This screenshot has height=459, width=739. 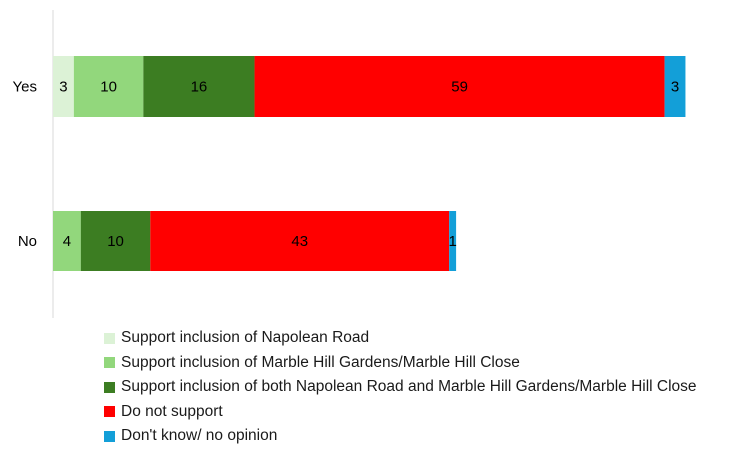 I want to click on category-label-no: No, so click(x=27, y=241).